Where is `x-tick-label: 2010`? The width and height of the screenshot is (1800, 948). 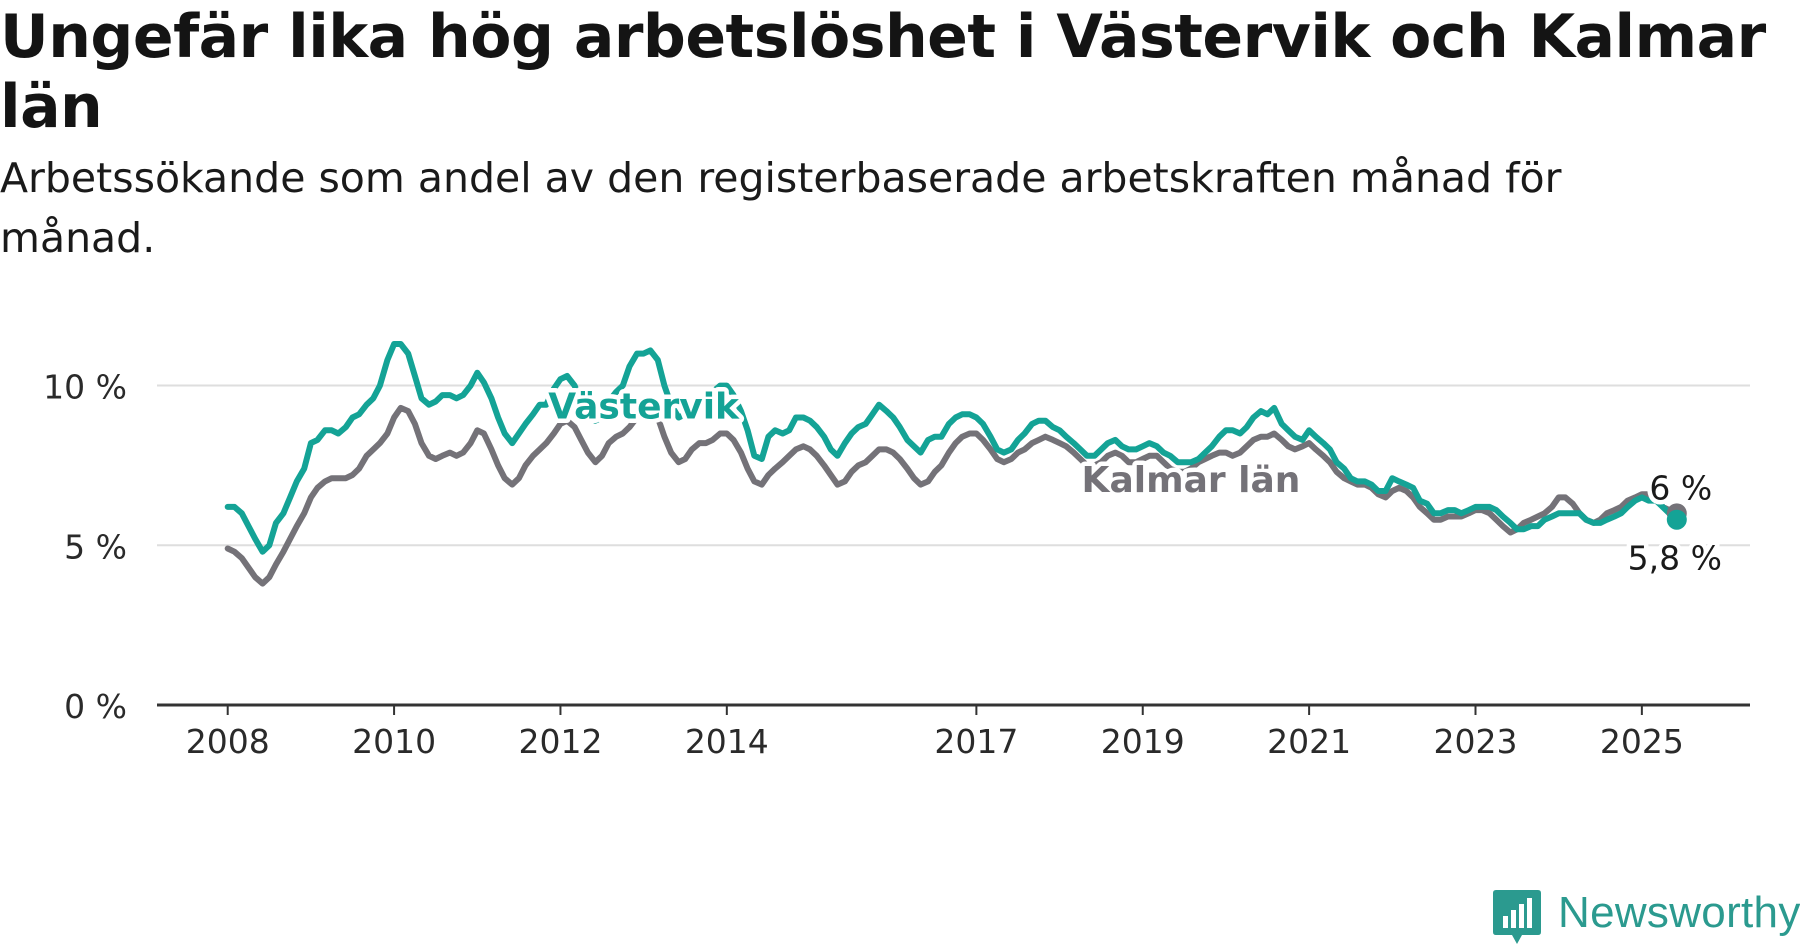 x-tick-label: 2010 is located at coordinates (394, 741).